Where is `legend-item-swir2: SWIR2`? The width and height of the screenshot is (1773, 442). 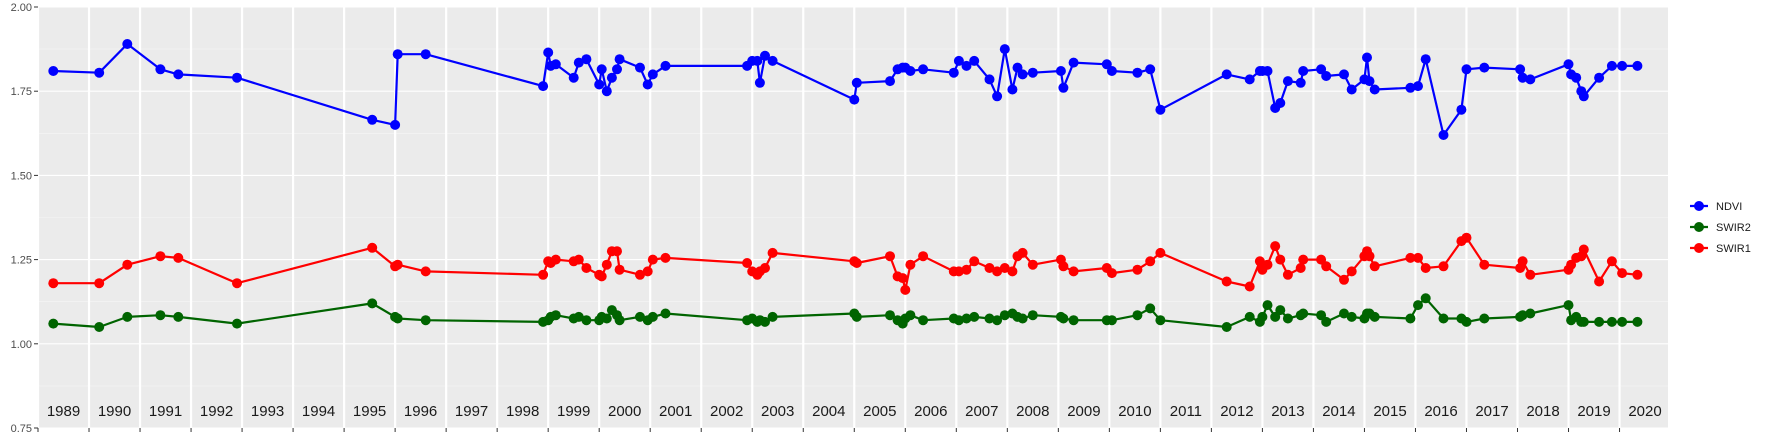
legend-item-swir2: SWIR2 is located at coordinates (1720, 228).